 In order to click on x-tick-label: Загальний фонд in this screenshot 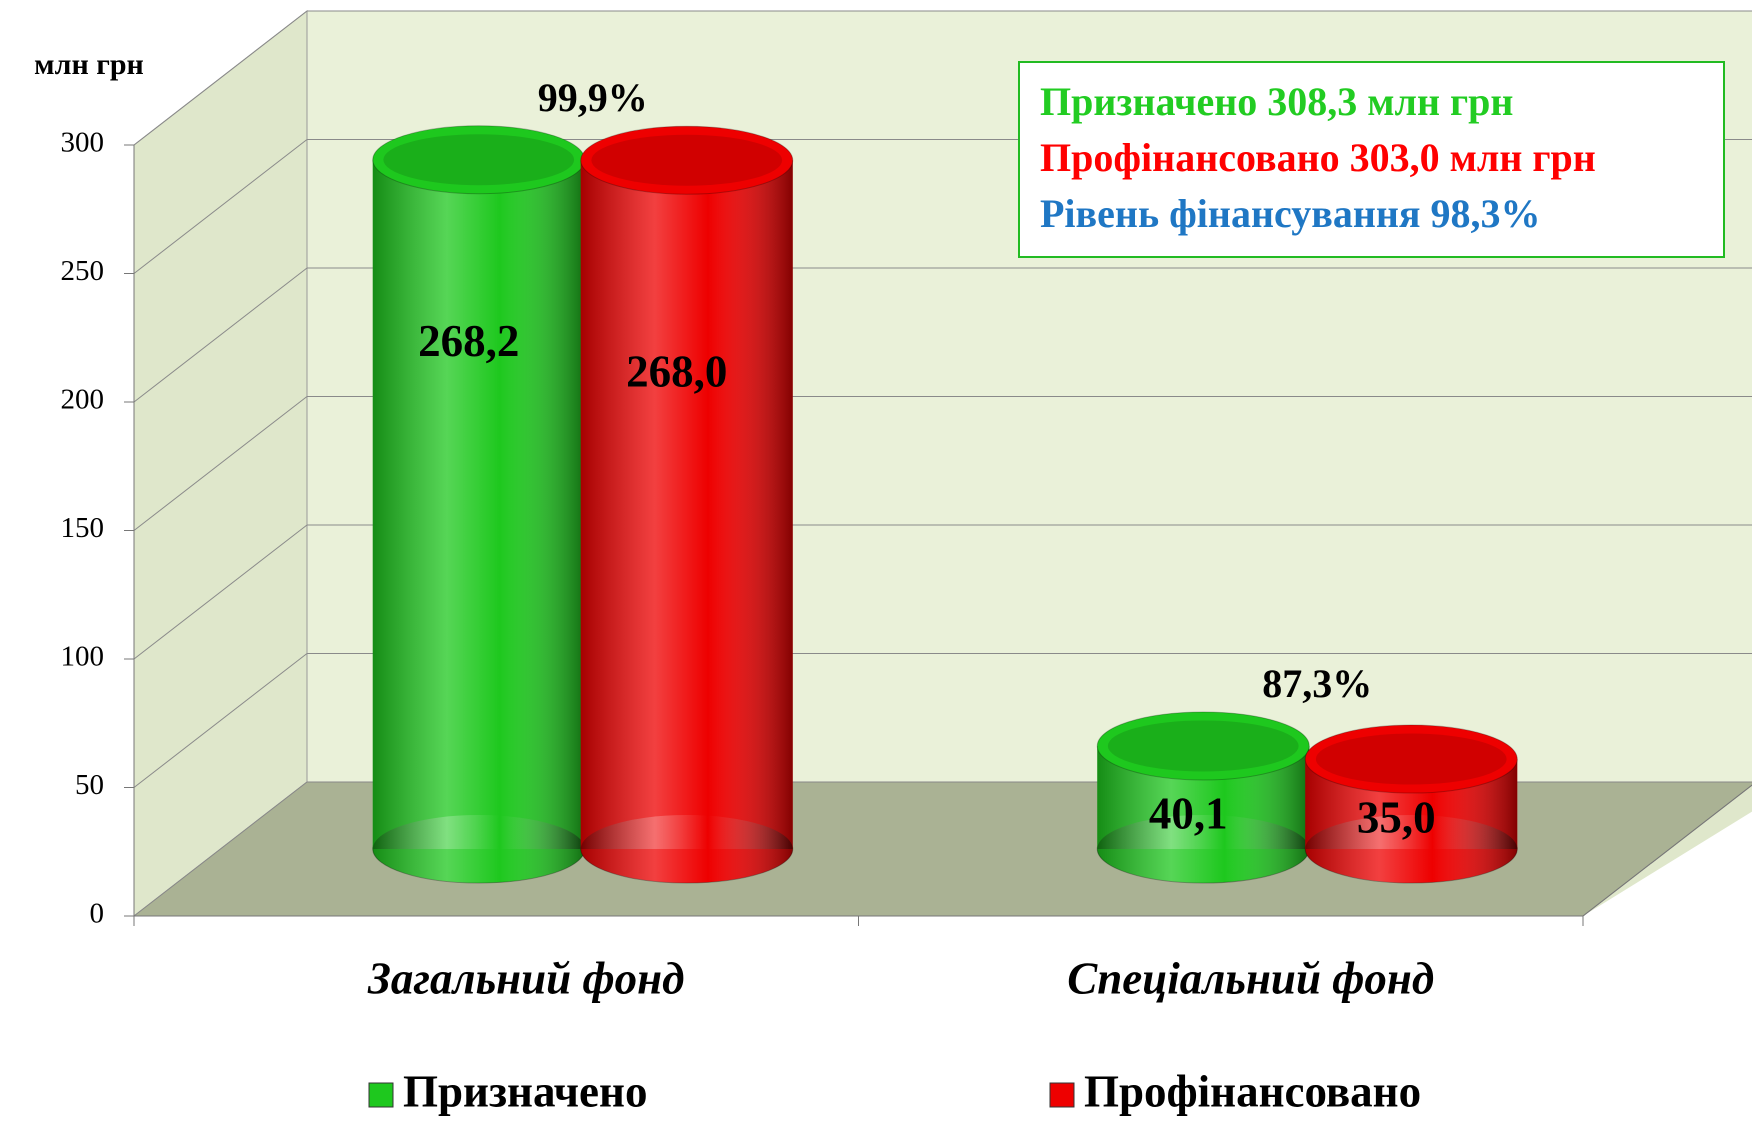, I will do `click(525, 978)`.